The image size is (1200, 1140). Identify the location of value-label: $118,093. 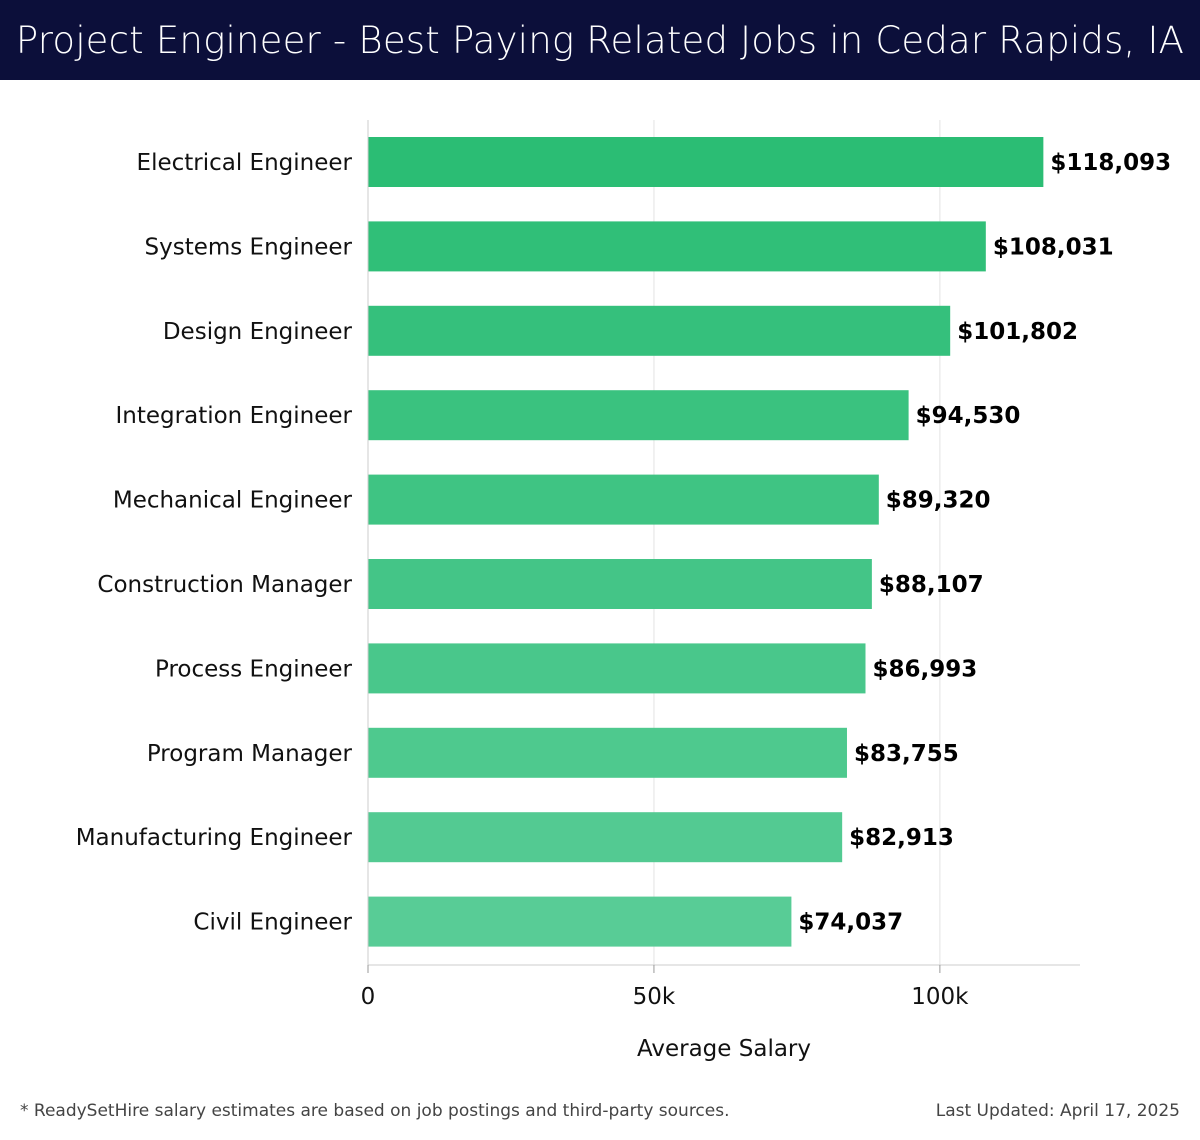
(1110, 163).